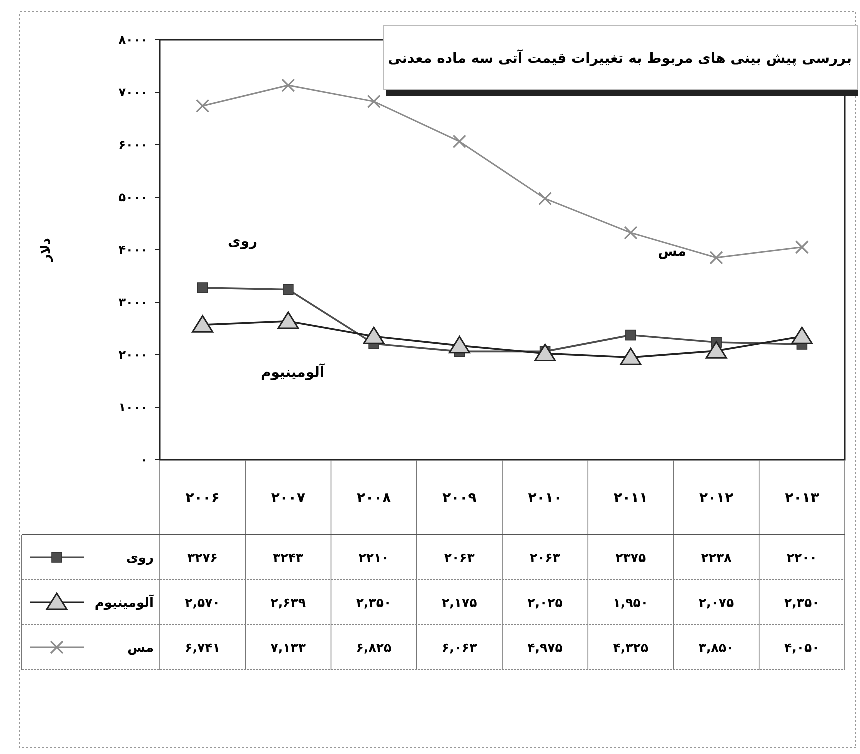  I want to click on data-label: ۶,۸۲۵, so click(374, 647).